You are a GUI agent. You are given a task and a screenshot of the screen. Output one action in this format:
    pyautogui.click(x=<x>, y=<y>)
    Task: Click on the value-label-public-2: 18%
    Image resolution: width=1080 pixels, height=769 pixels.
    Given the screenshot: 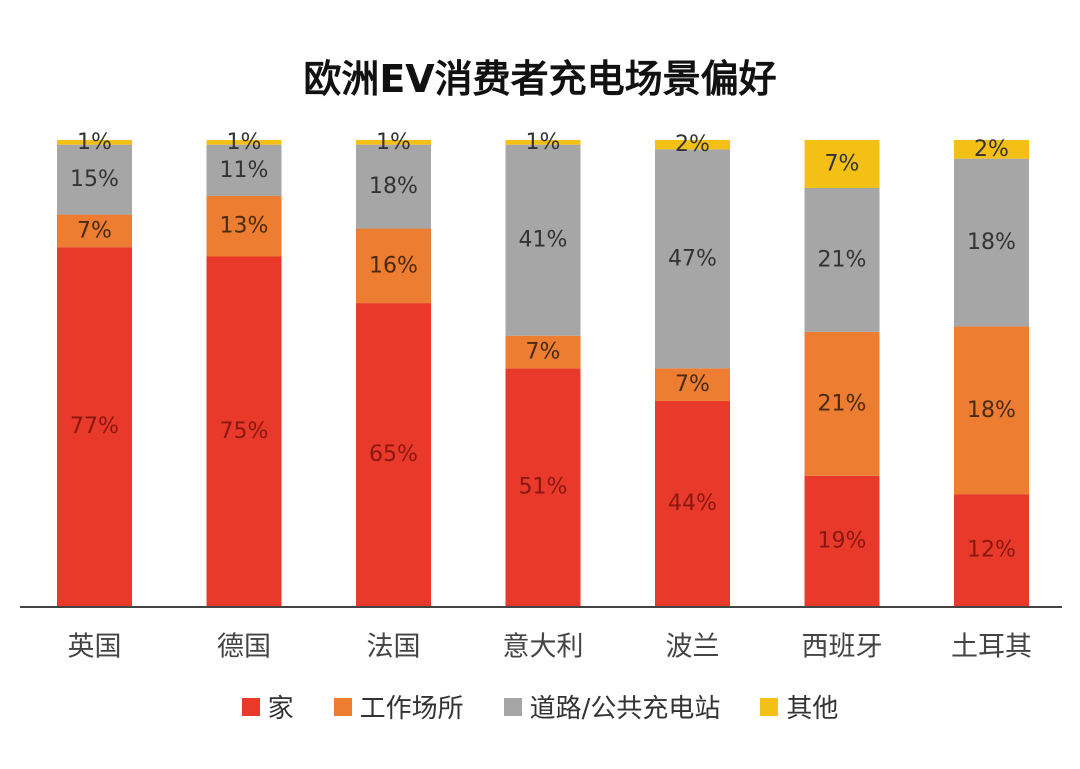 What is the action you would take?
    pyautogui.click(x=393, y=186)
    